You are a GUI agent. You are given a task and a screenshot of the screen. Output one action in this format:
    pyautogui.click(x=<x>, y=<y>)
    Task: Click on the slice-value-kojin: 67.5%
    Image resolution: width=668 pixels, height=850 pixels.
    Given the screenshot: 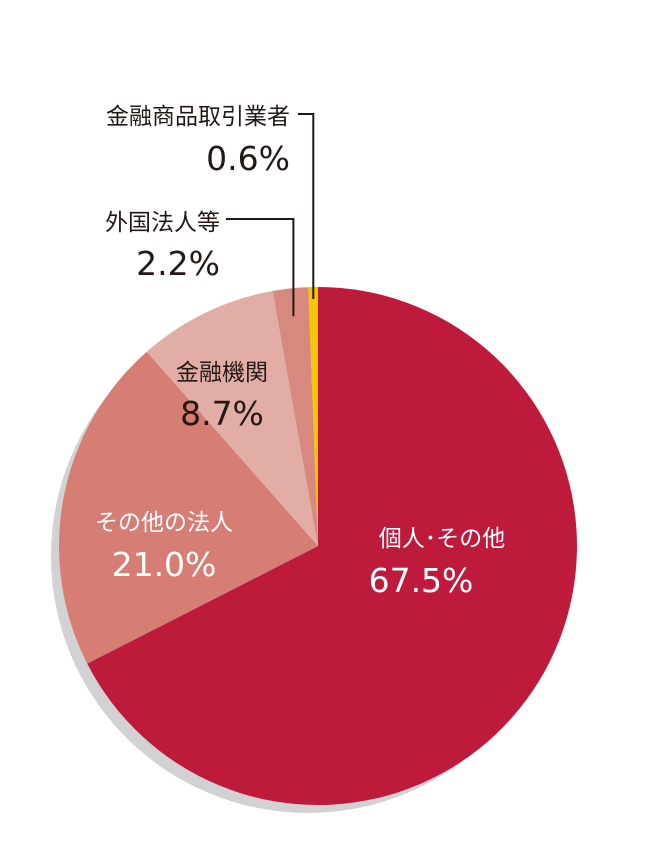 What is the action you would take?
    pyautogui.click(x=421, y=580)
    